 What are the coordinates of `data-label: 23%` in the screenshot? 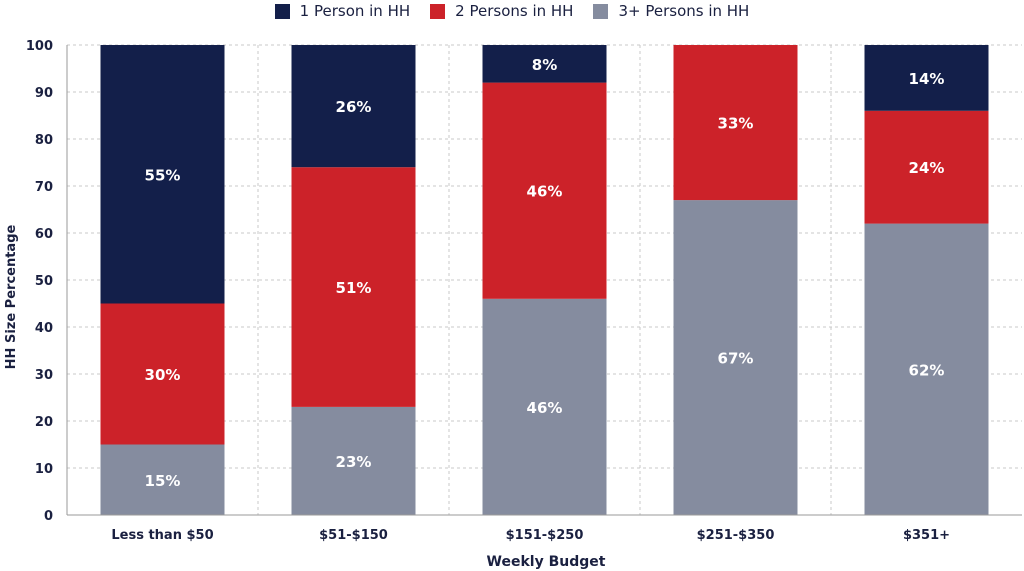 It's located at (354, 462).